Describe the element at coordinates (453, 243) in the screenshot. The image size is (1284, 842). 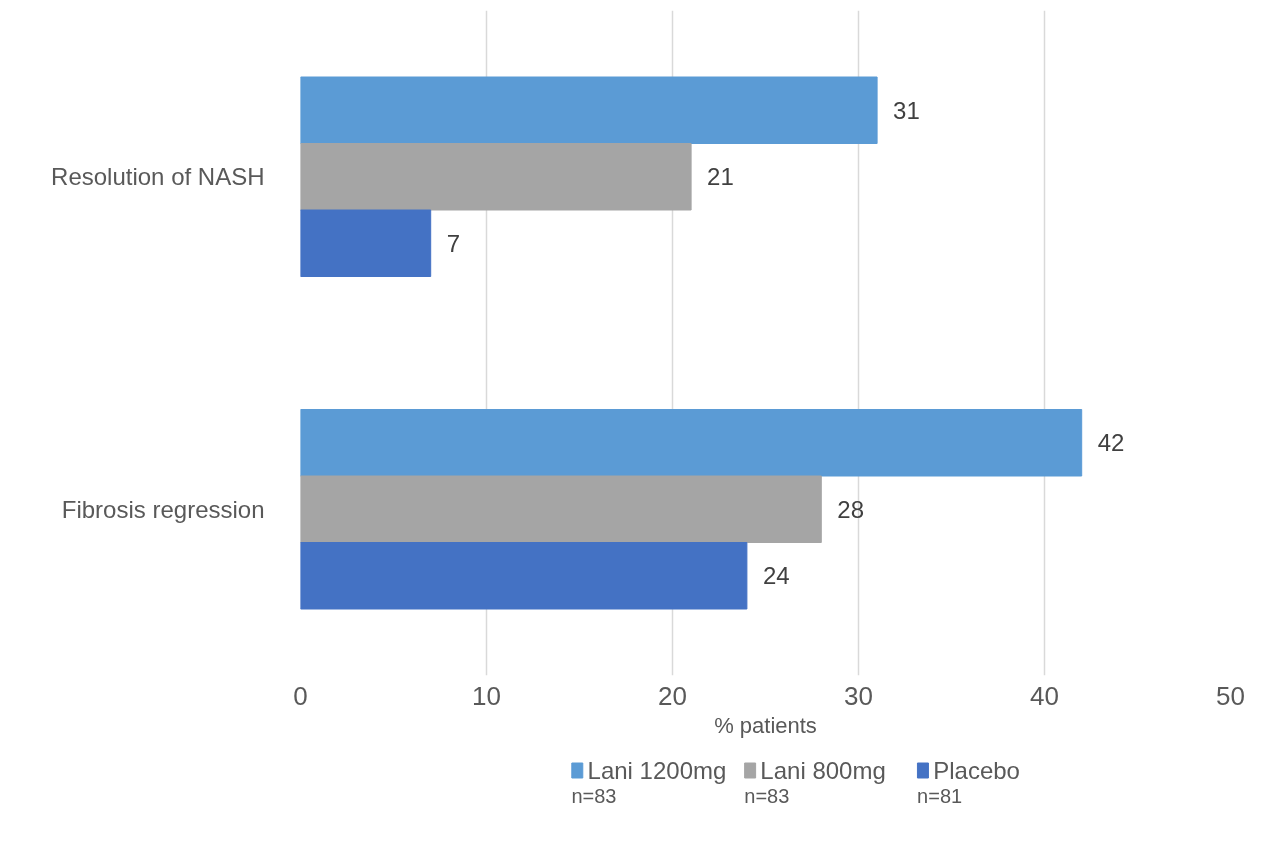
I see `data-label: 7` at that location.